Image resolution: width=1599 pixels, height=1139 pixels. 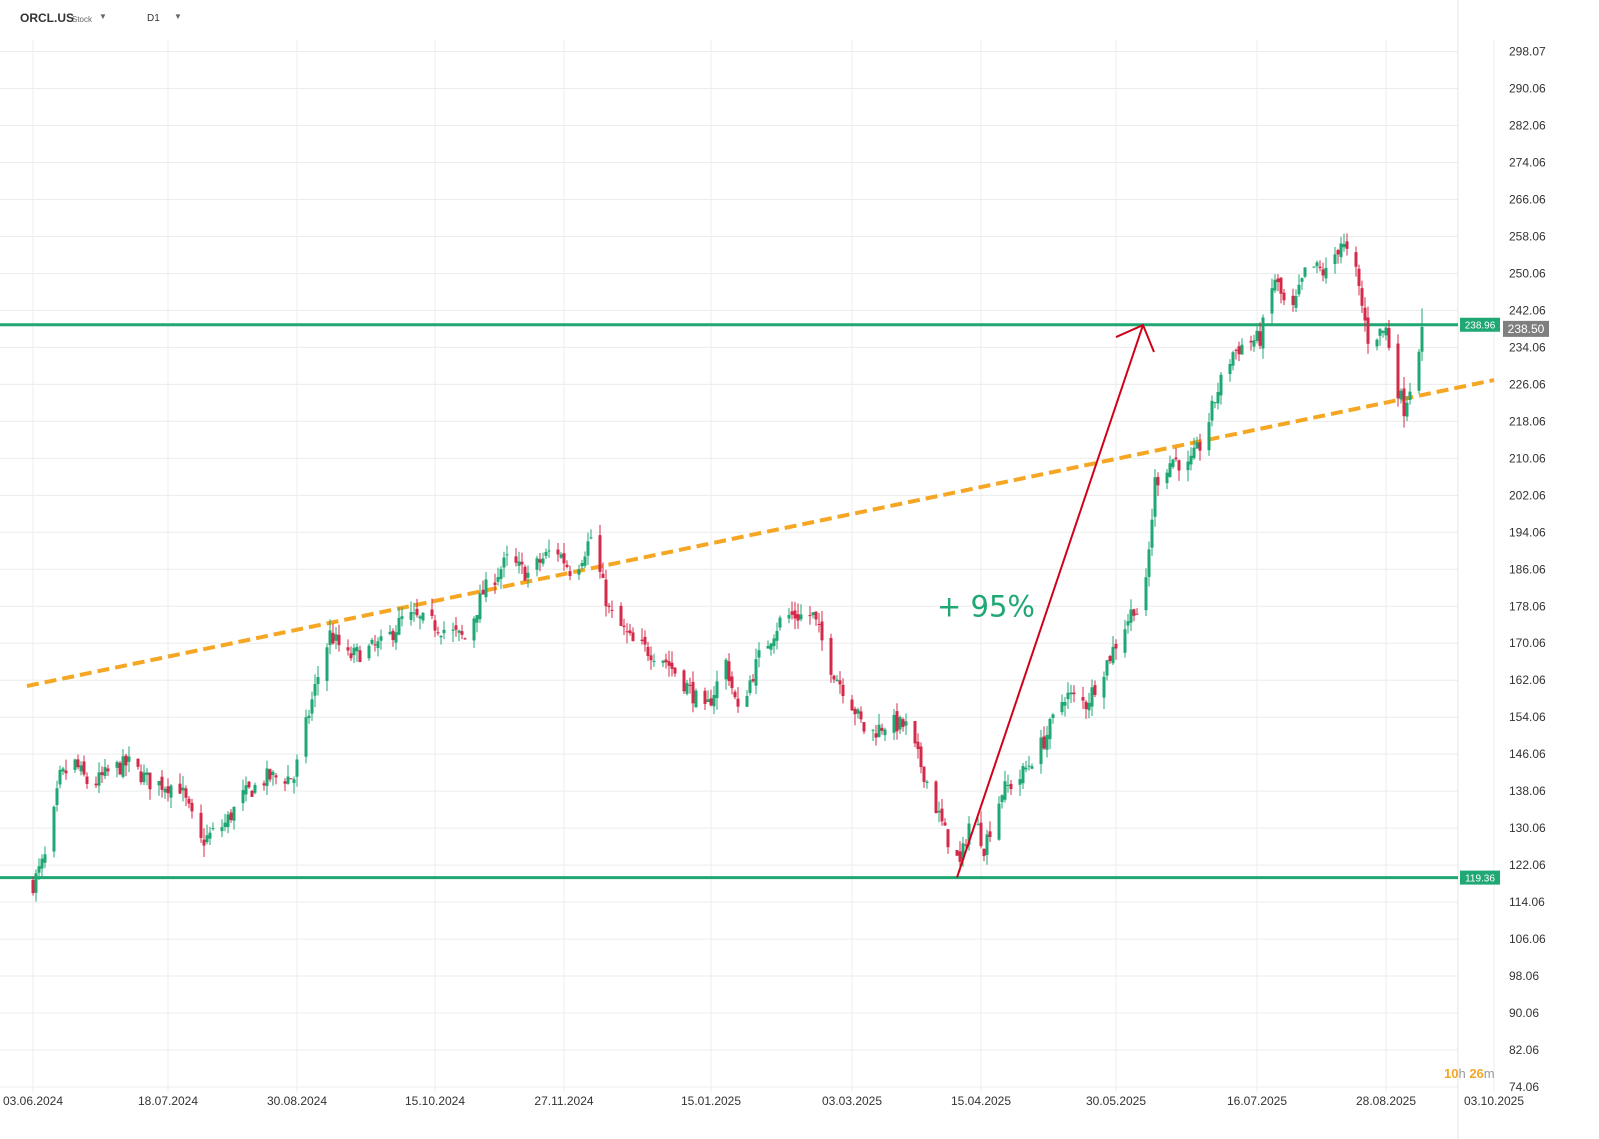 I want to click on y-tick-label: 162.06, so click(x=1527, y=680).